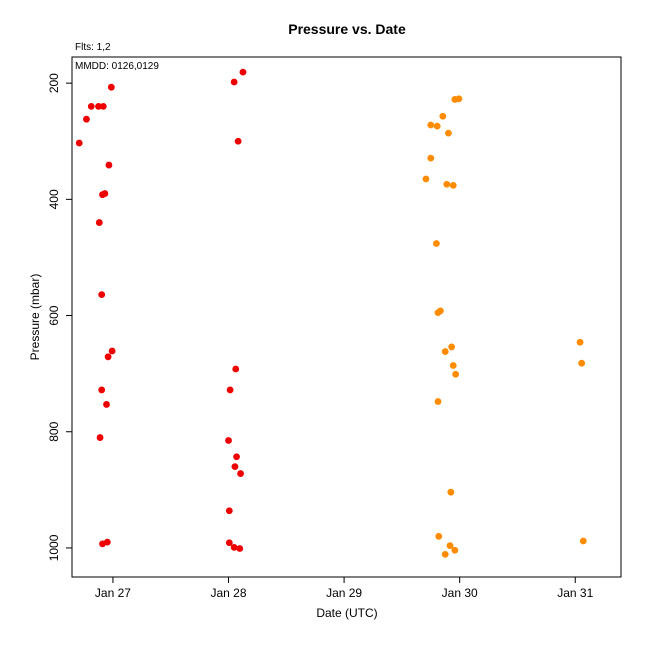 Image resolution: width=650 pixels, height=650 pixels. Describe the element at coordinates (117, 66) in the screenshot. I see `mmdd-note: MMDD: 0126,0129` at that location.